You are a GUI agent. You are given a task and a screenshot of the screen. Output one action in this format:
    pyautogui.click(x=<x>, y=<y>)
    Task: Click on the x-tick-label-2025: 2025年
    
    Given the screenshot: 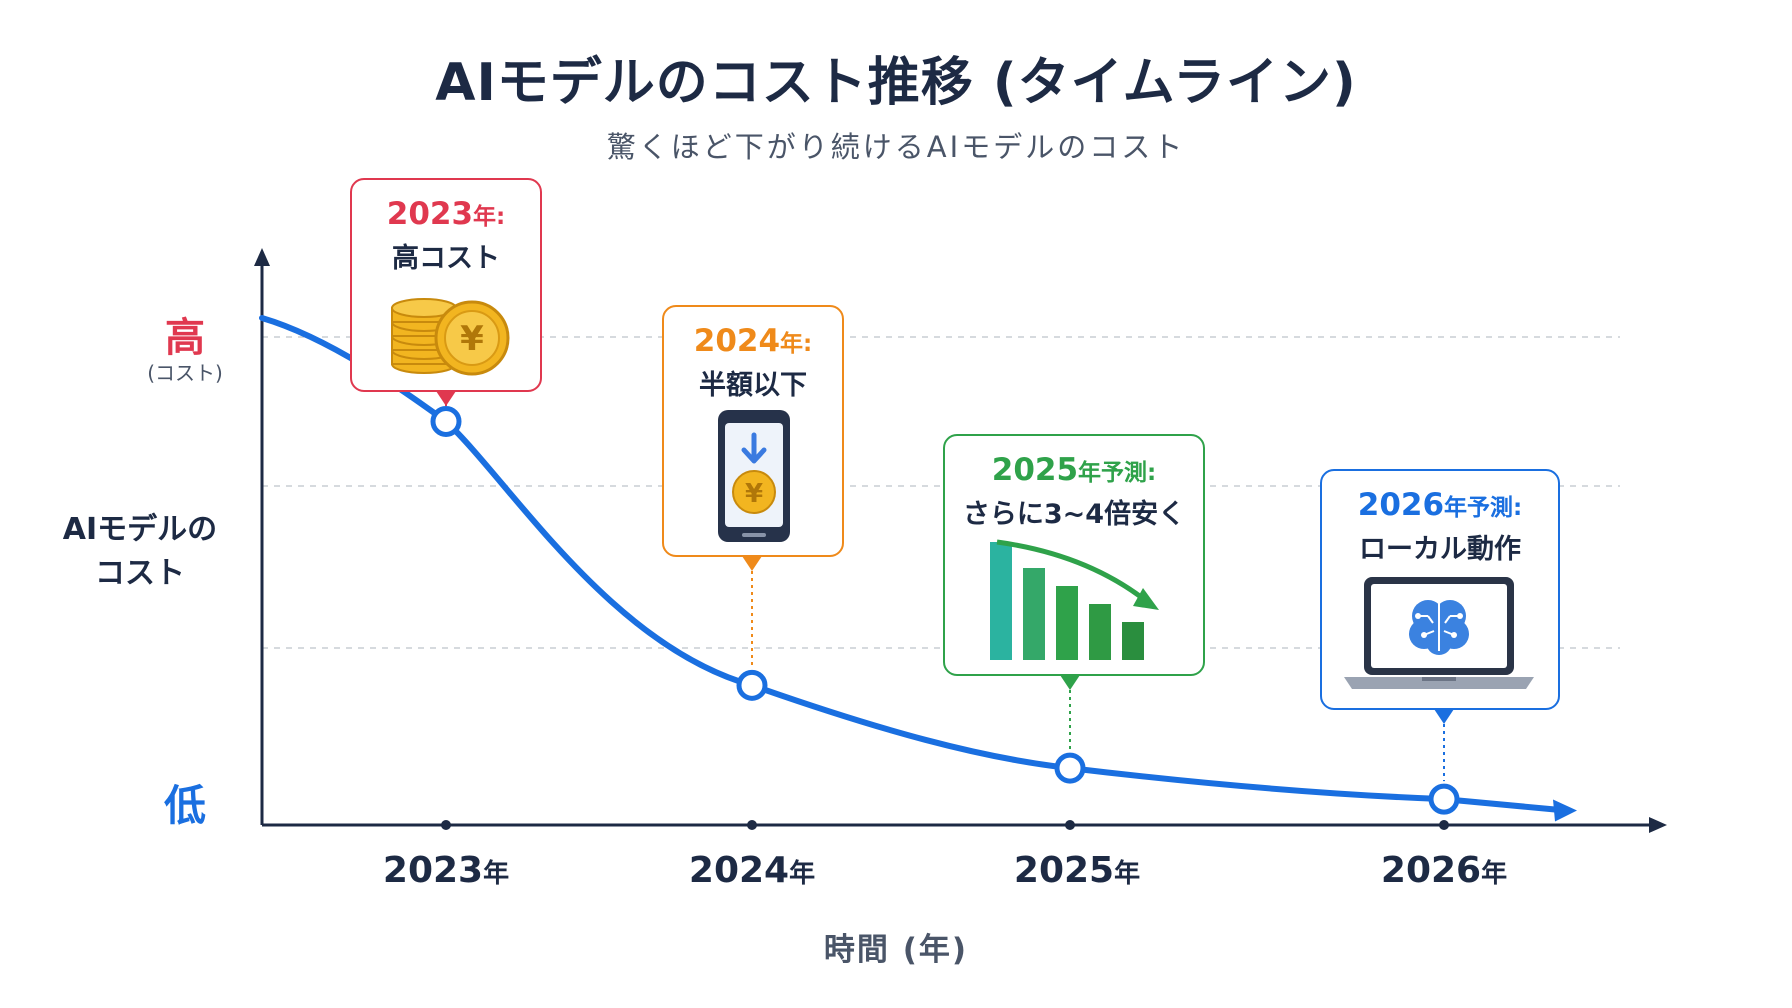 What is the action you would take?
    pyautogui.click(x=1077, y=870)
    